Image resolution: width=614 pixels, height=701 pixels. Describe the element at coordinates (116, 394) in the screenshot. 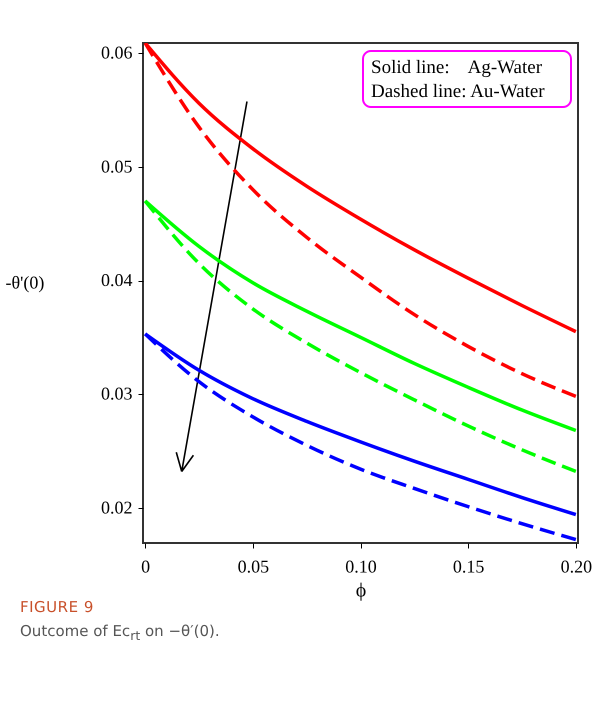

I see `y-tick-label: 0.03` at that location.